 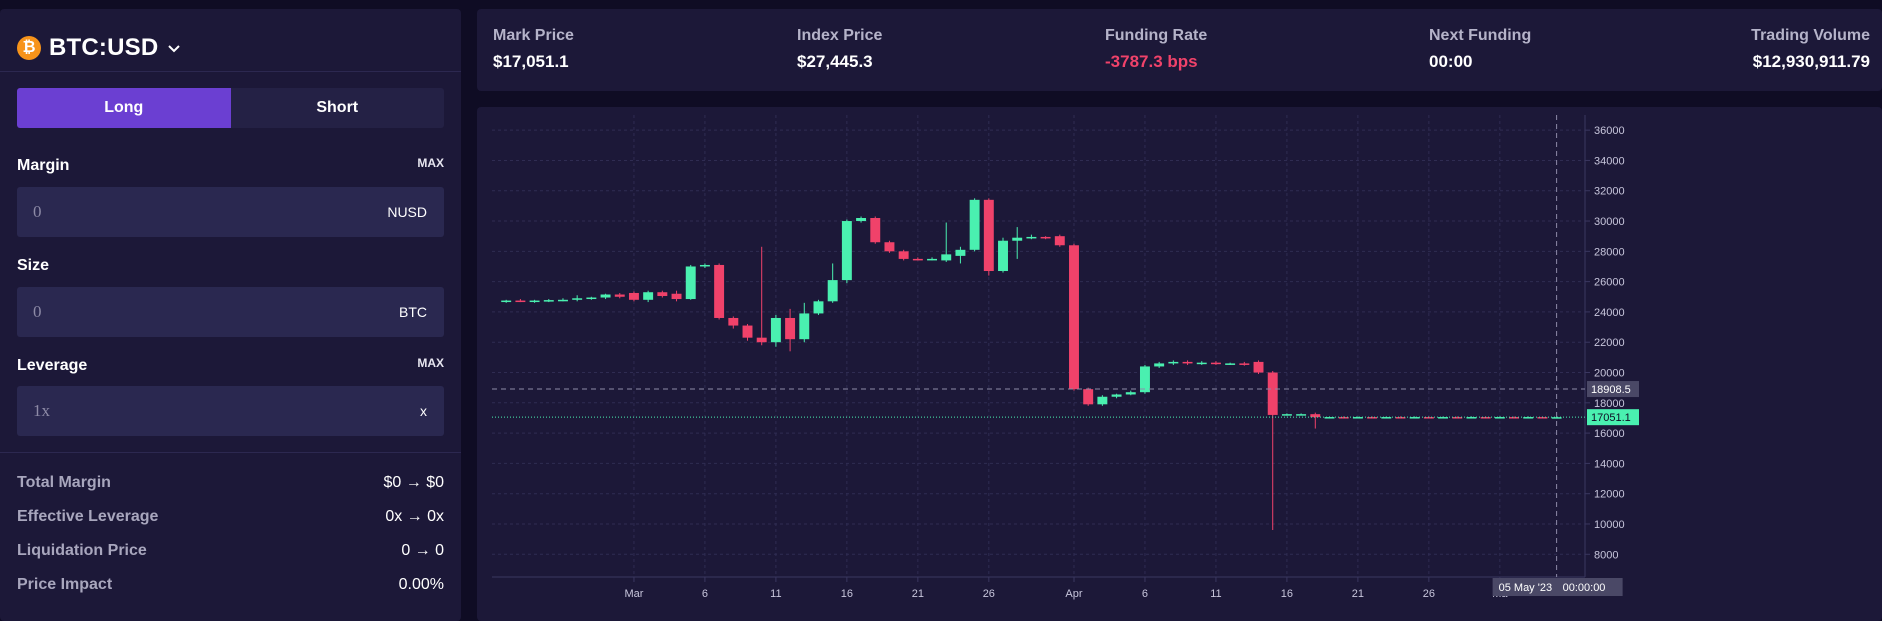 What do you see at coordinates (1609, 131) in the screenshot?
I see `y-tick-label: 36000` at bounding box center [1609, 131].